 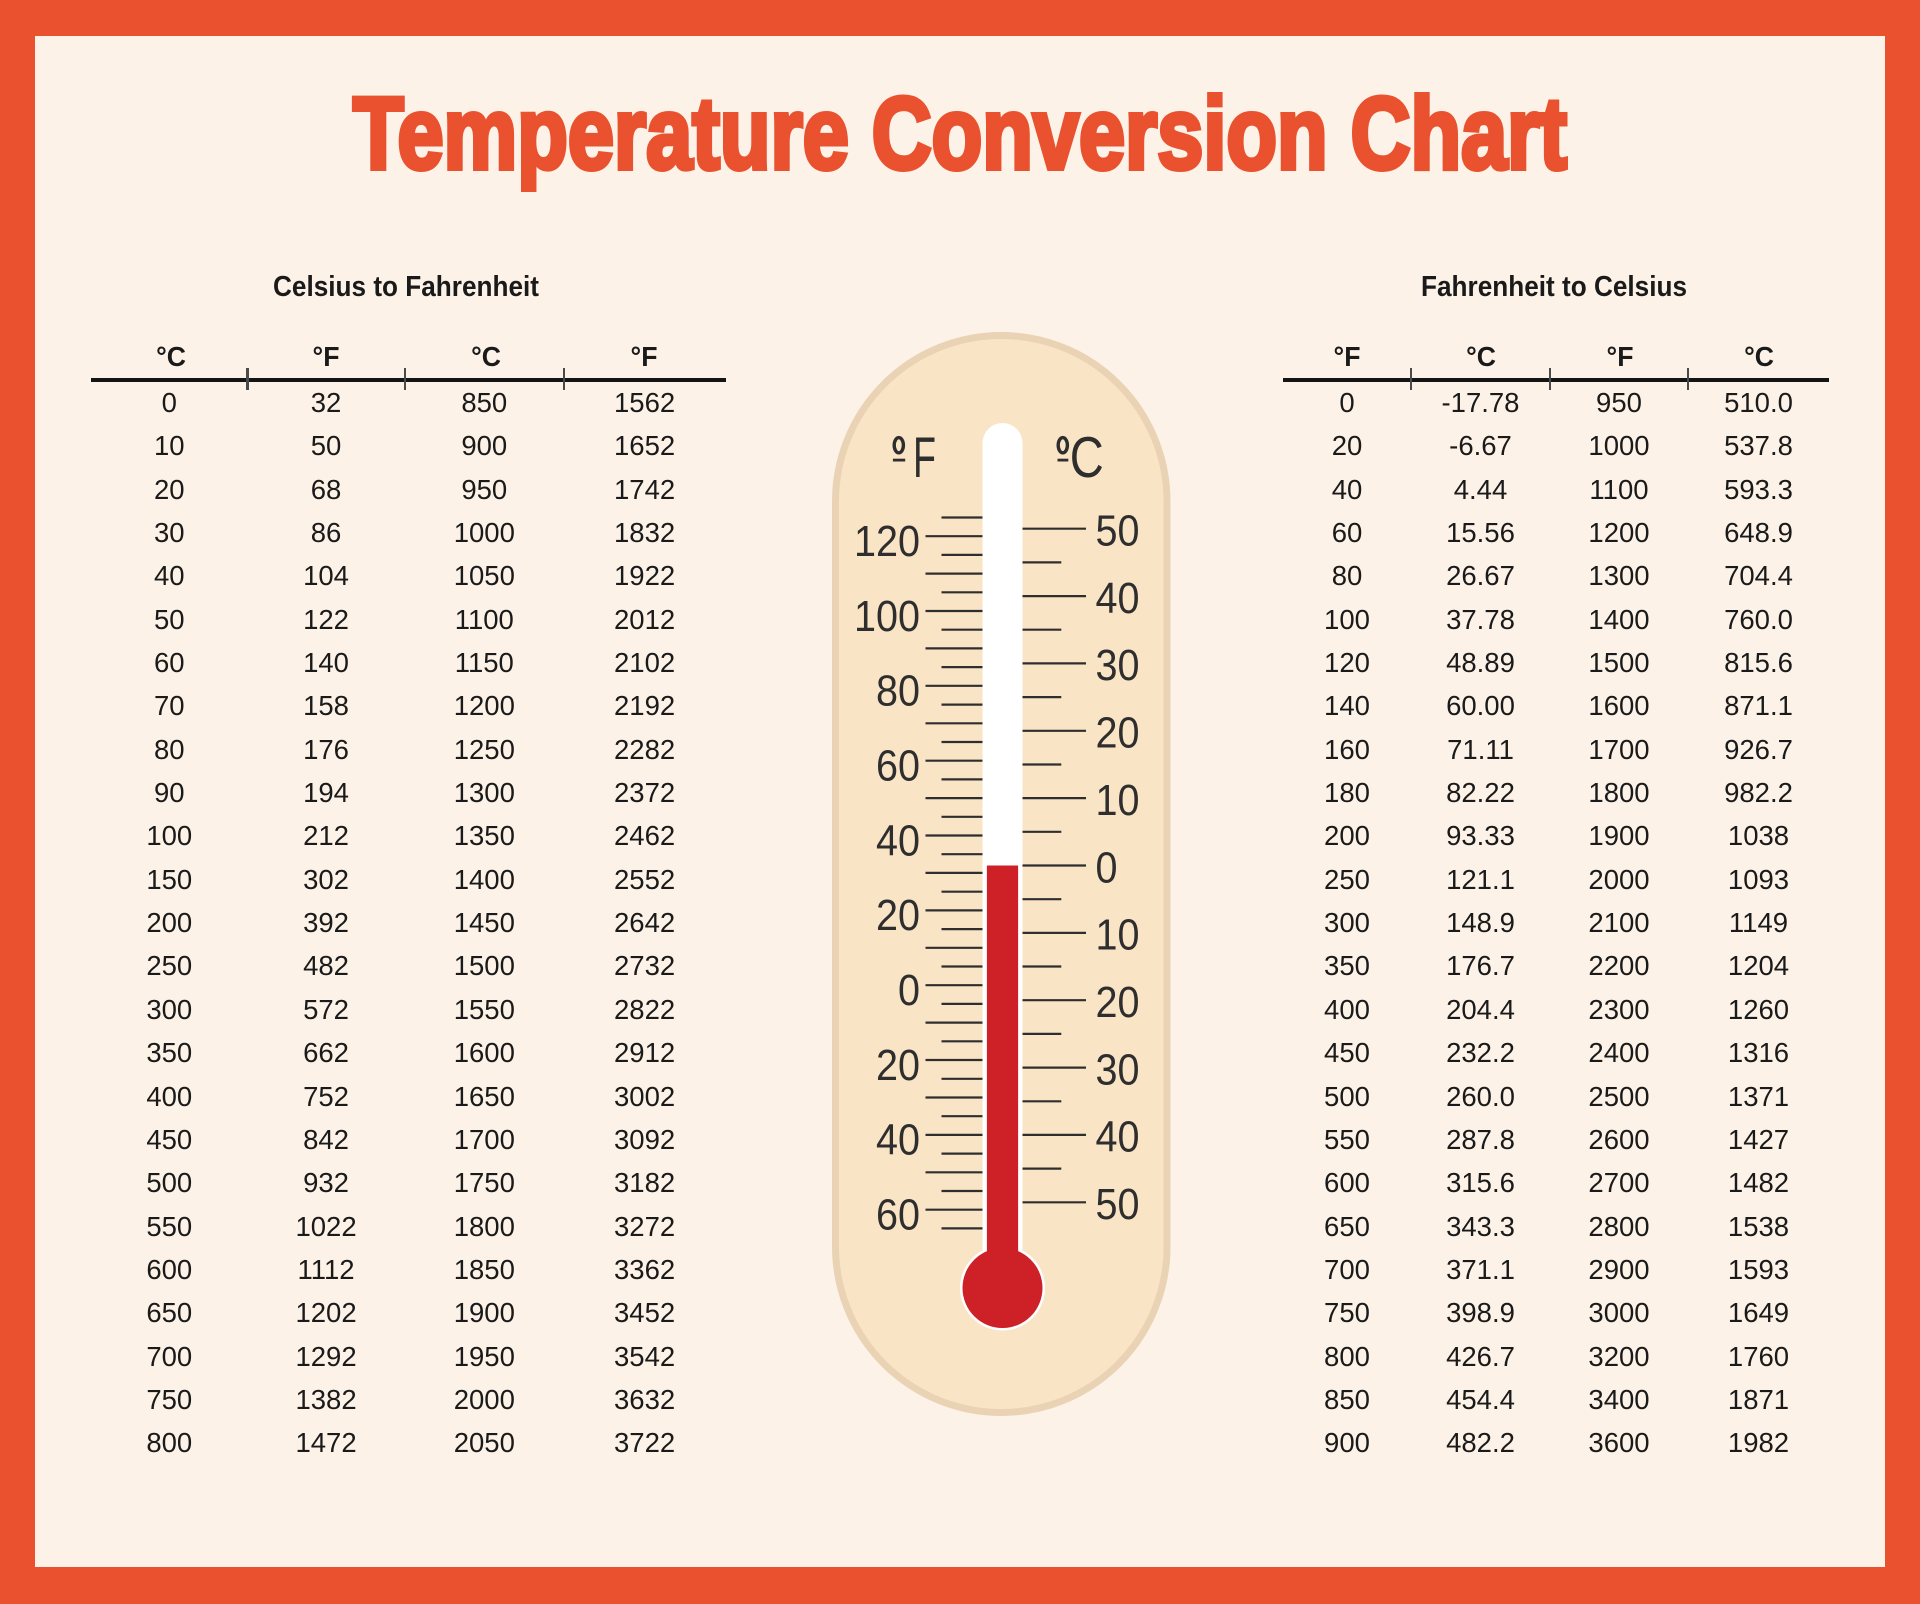 What do you see at coordinates (924, 458) in the screenshot?
I see `svg-text: F` at bounding box center [924, 458].